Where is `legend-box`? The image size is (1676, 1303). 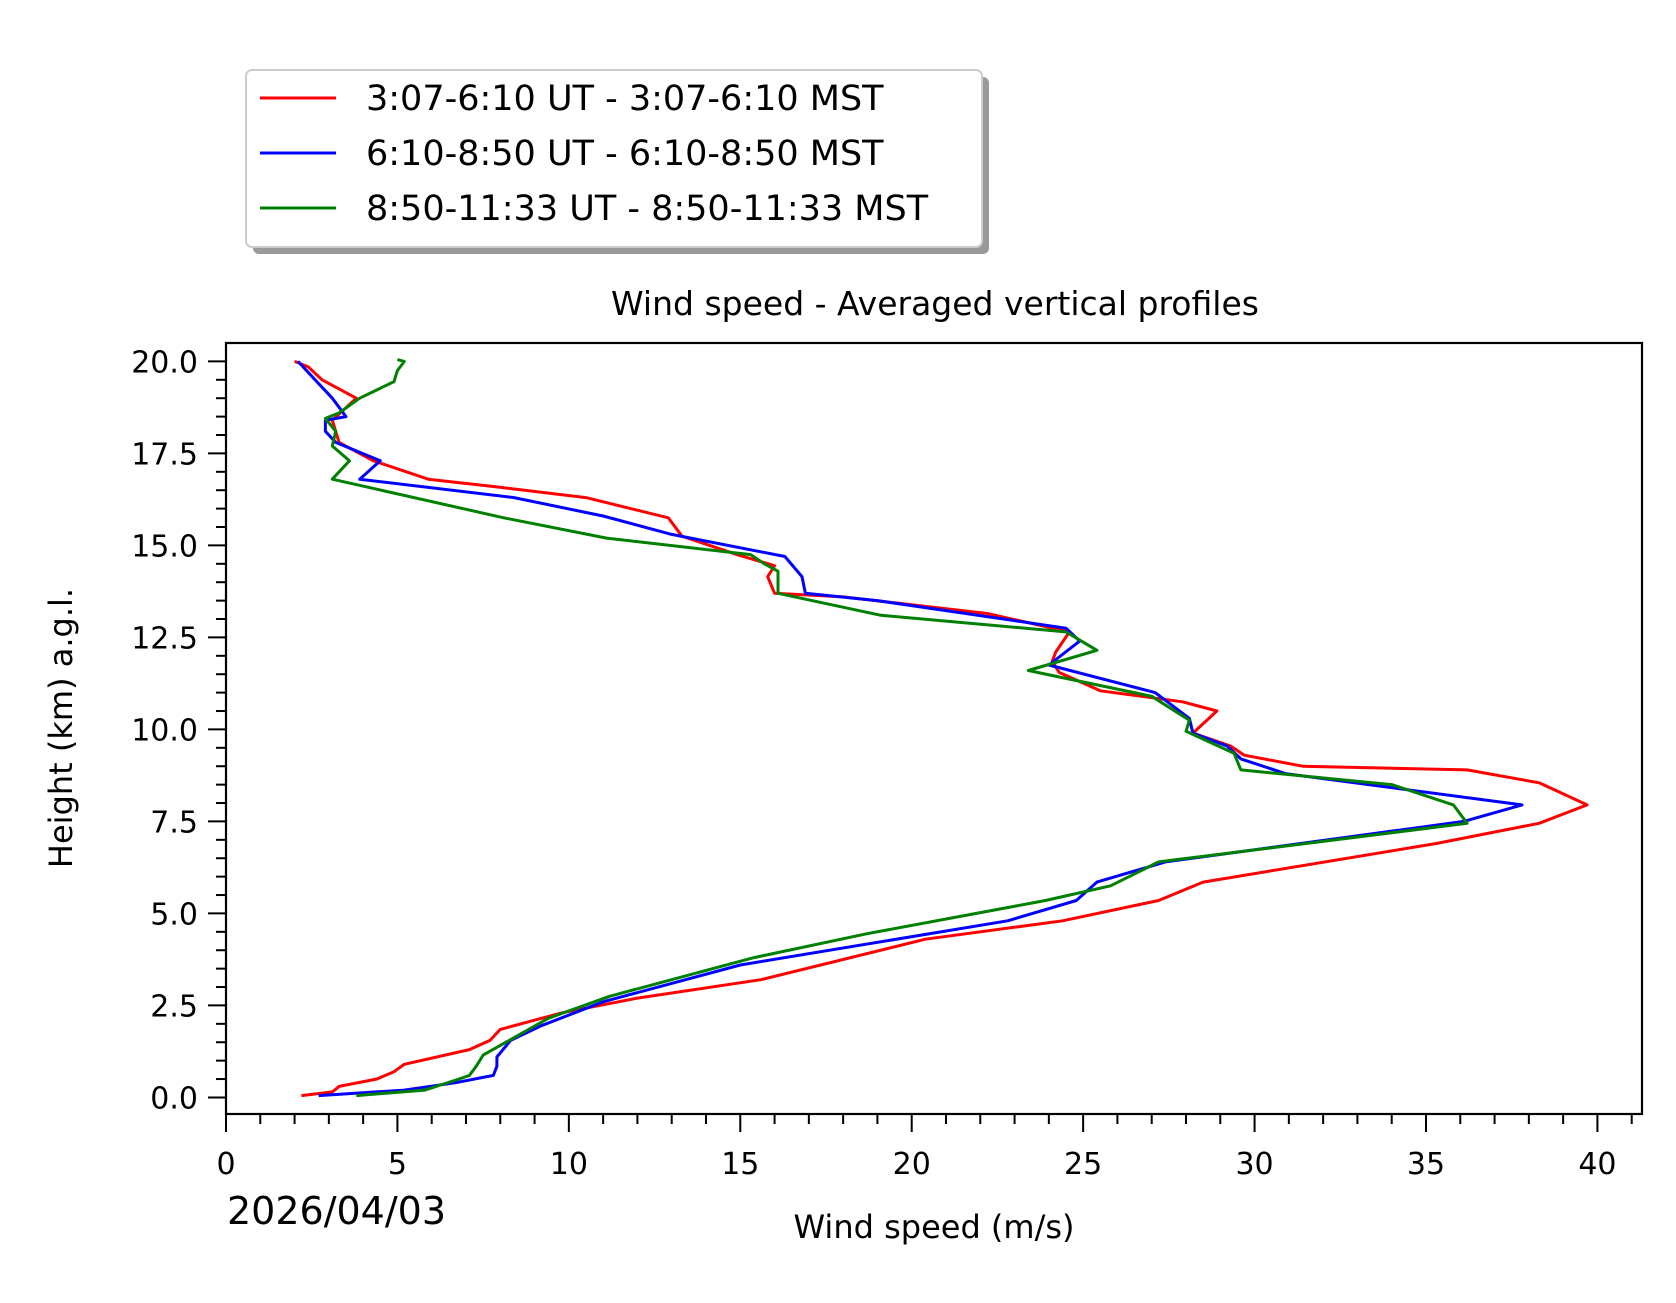
legend-box is located at coordinates (614, 158).